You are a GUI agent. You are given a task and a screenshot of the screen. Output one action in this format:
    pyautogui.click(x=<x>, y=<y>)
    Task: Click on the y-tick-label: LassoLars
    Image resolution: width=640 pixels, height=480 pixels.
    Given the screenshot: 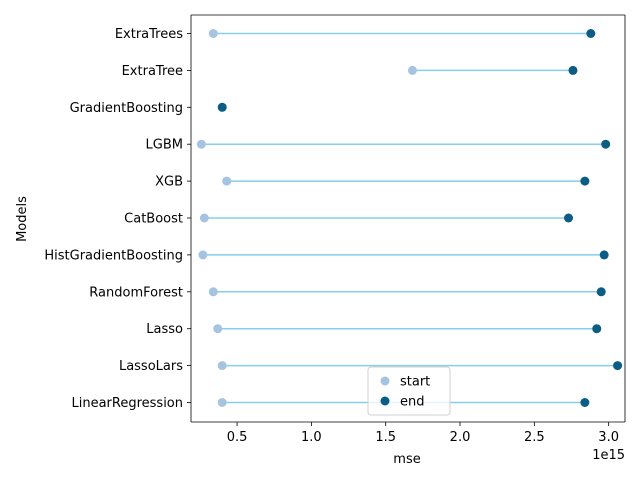 What is the action you would take?
    pyautogui.click(x=151, y=366)
    